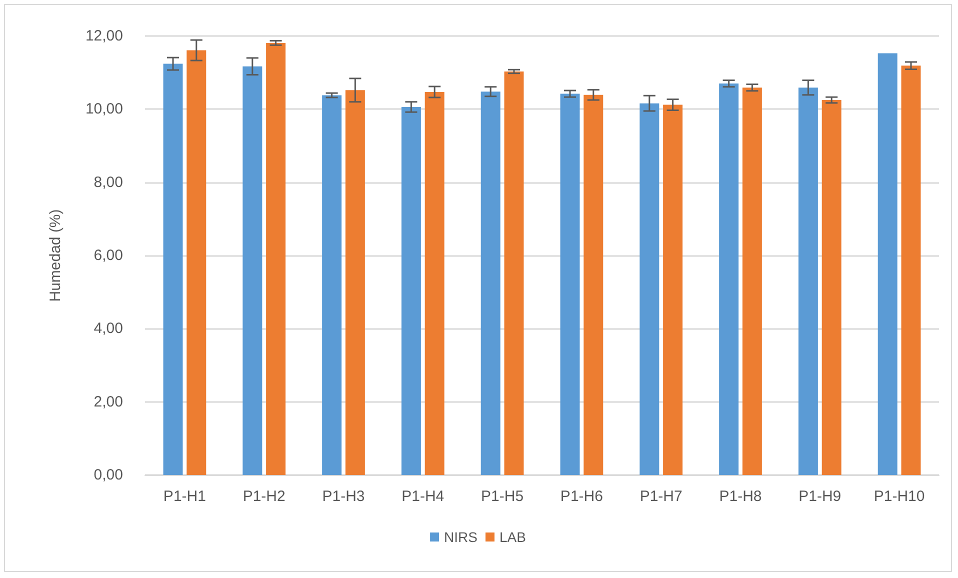  Describe the element at coordinates (423, 496) in the screenshot. I see `x-tick-label: P1-H4` at that location.